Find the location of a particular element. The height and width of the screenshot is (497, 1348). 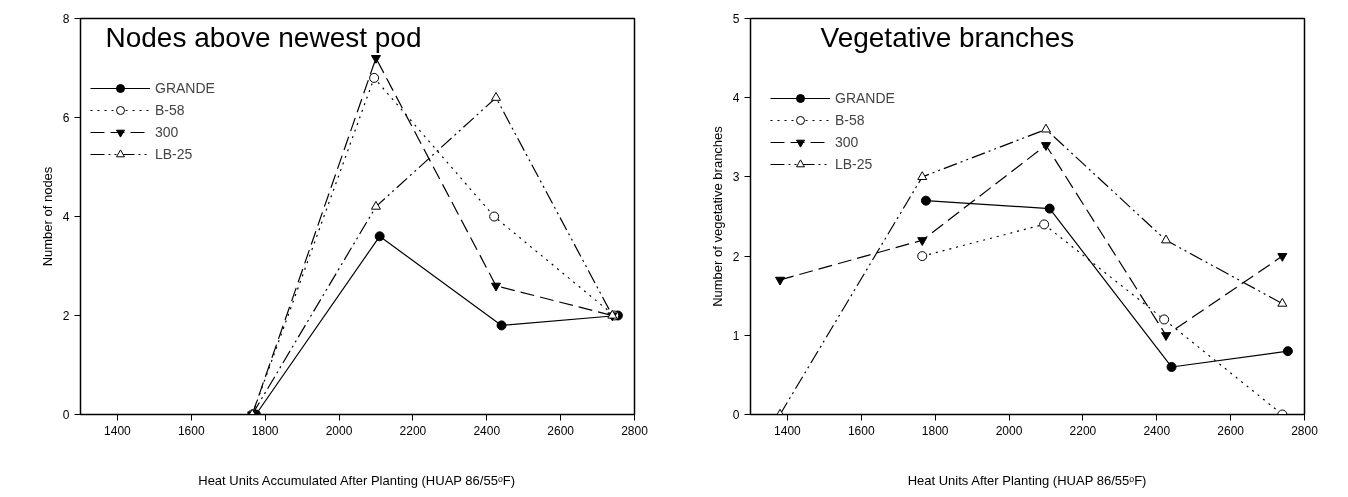

y-tick-label: 3 is located at coordinates (736, 177).